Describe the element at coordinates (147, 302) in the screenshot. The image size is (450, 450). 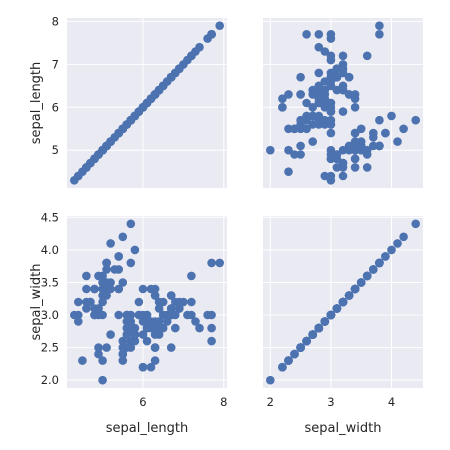
I see `gridlines` at that location.